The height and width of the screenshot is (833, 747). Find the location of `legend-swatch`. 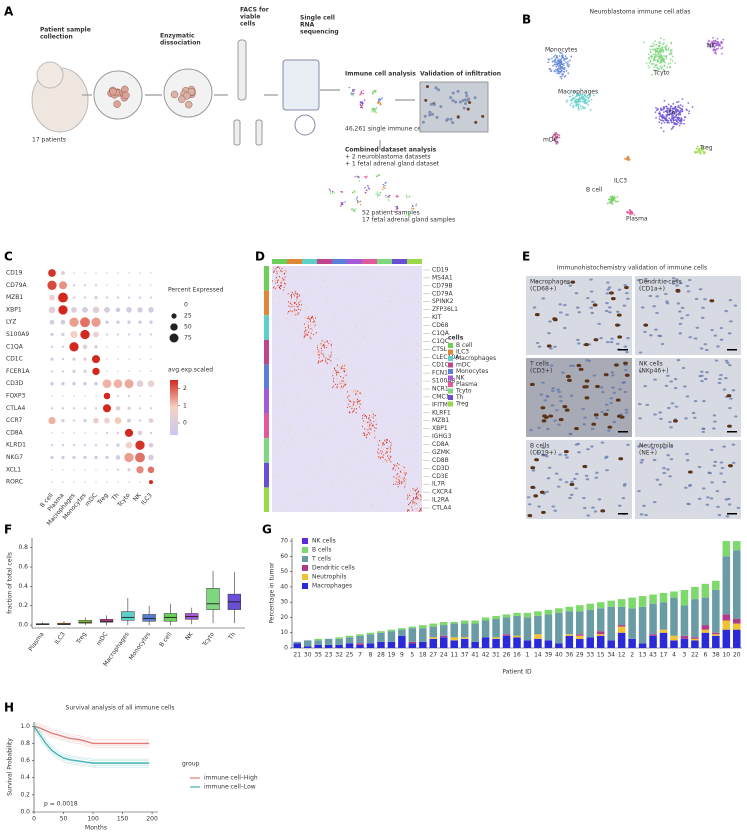

legend-swatch is located at coordinates (305, 568).